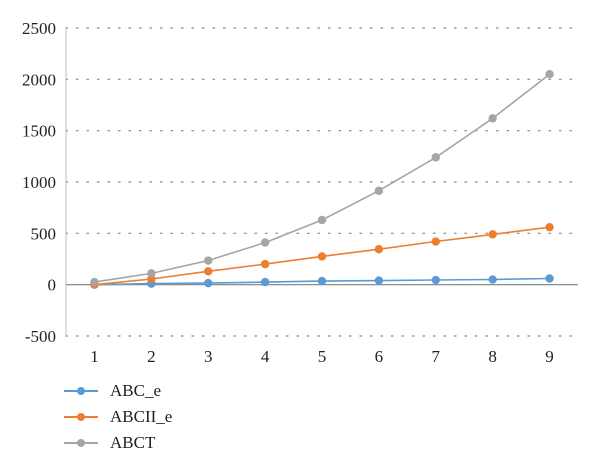  What do you see at coordinates (135, 390) in the screenshot?
I see `legend-label: ABC_e` at bounding box center [135, 390].